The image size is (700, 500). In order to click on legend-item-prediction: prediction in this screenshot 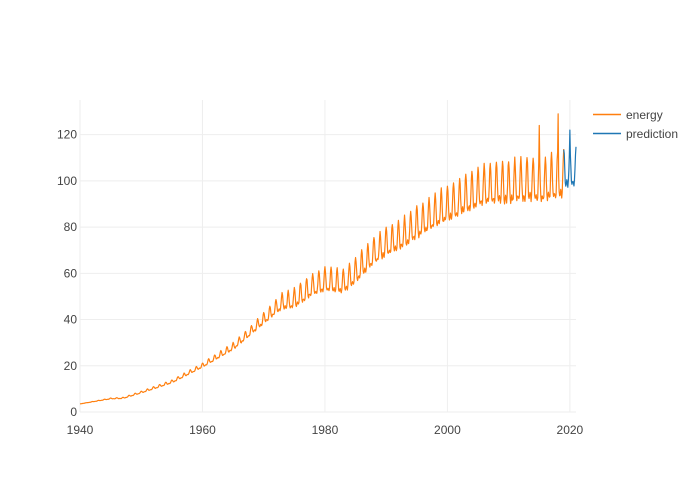, I will do `click(635, 134)`.